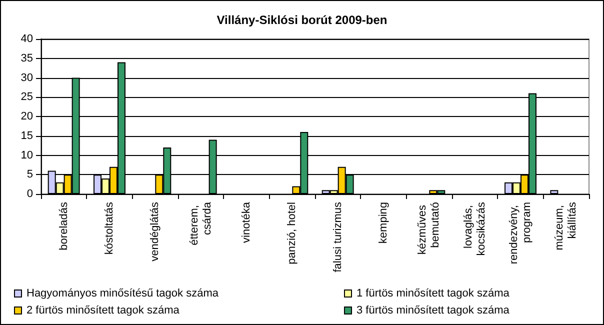  Describe the element at coordinates (110, 228) in the screenshot. I see `x-tick-label: kóstoltatás` at that location.